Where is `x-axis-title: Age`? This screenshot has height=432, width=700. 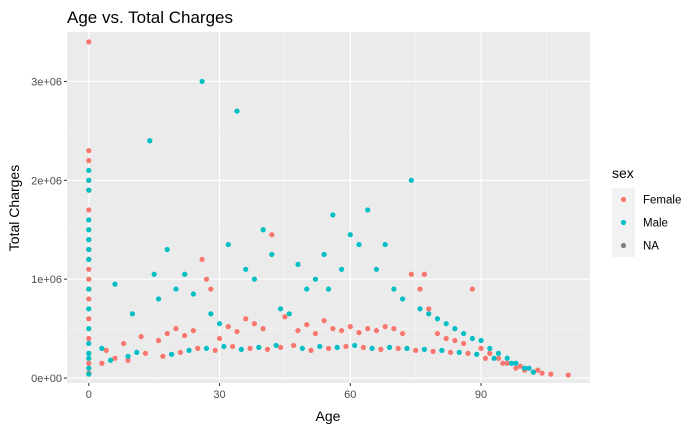 x-axis-title: Age is located at coordinates (328, 416).